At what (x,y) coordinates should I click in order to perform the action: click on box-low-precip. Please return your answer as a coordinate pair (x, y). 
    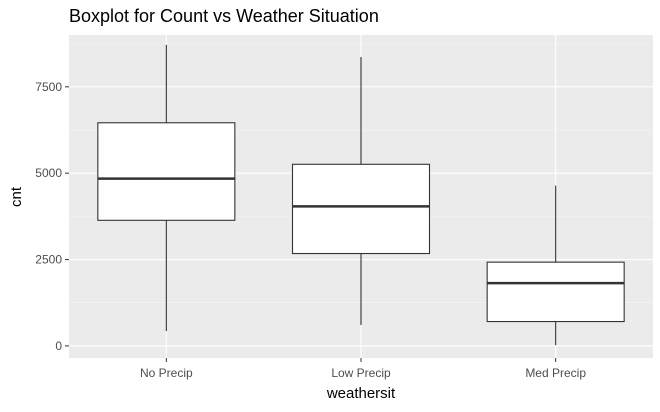
    Looking at the image, I should click on (361, 191).